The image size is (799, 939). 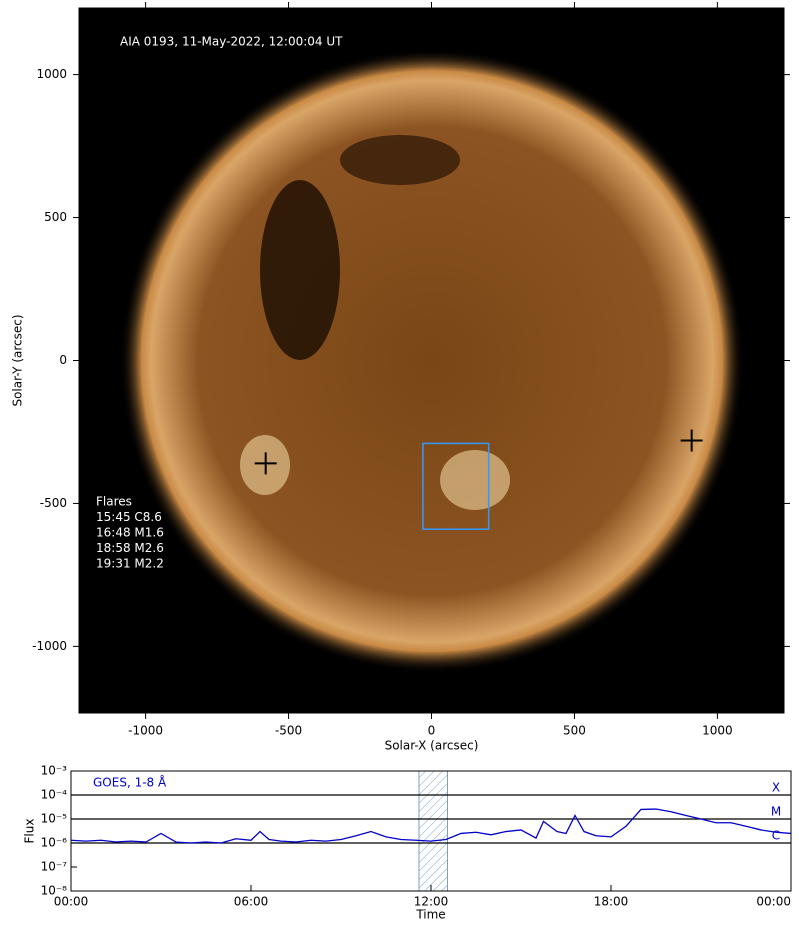 I want to click on x-tick-label: 06:00, so click(x=251, y=902).